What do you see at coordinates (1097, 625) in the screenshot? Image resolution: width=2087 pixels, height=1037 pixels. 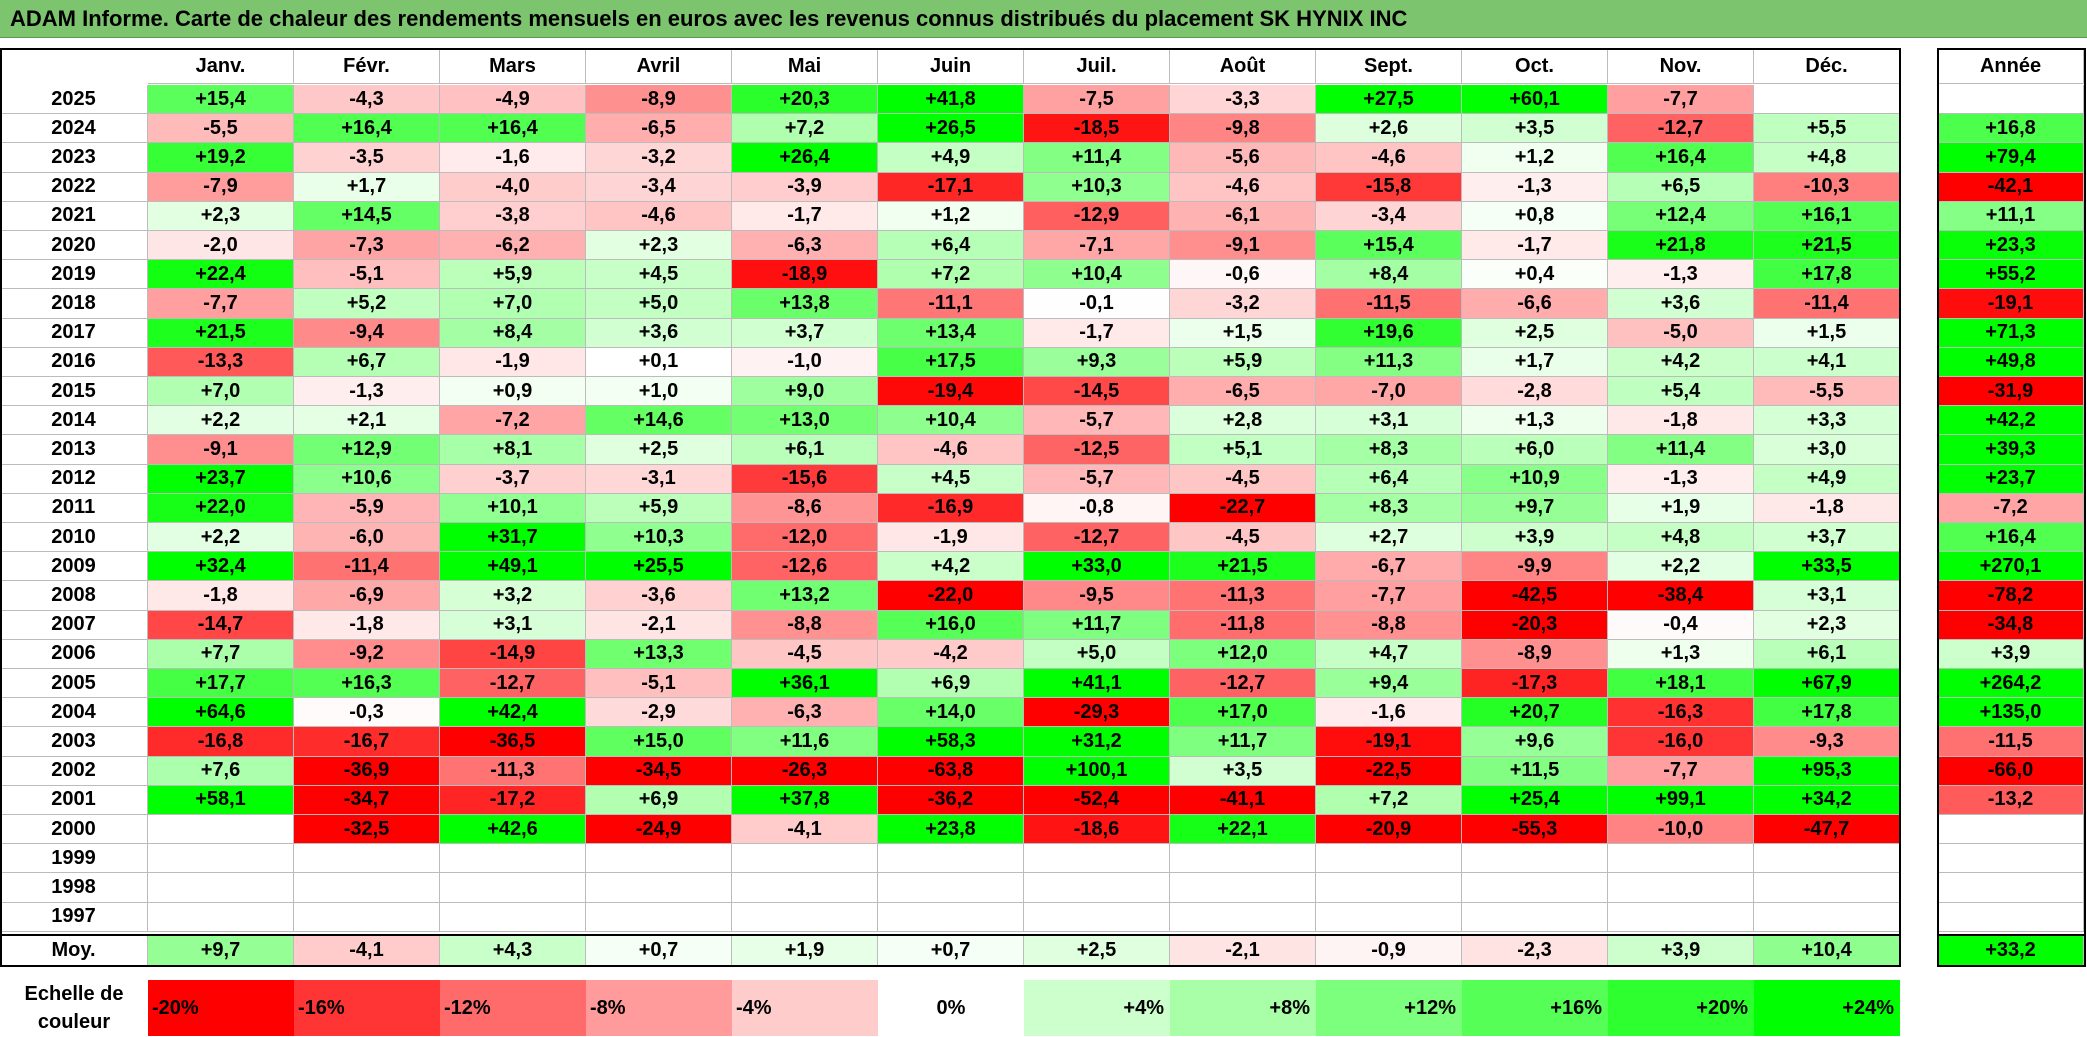 I see `month-return-cell: +11,7` at bounding box center [1097, 625].